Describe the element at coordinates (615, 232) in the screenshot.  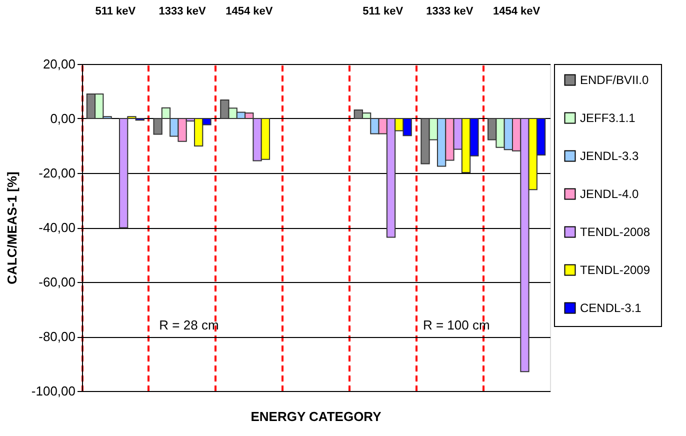
I see `legend-label: TENDL-2008` at that location.